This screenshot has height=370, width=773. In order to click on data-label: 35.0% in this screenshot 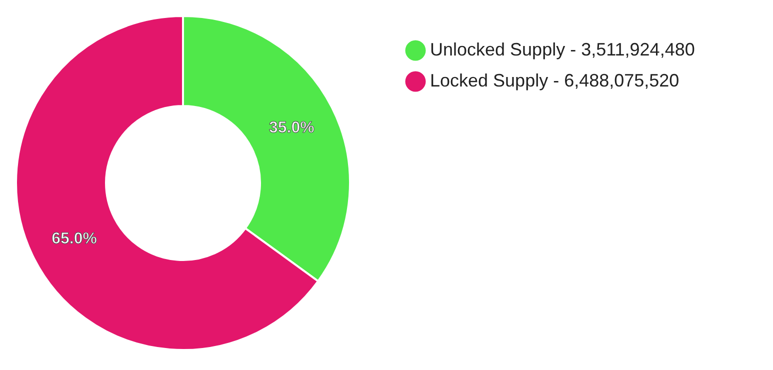, I will do `click(291, 128)`.